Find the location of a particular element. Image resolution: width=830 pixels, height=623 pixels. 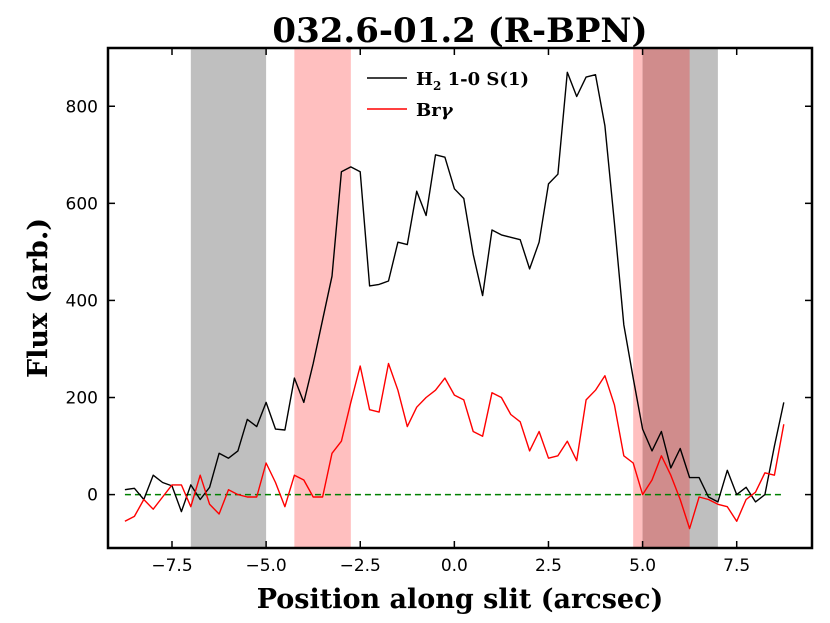

y-tick-label: 600 is located at coordinates (82, 204).